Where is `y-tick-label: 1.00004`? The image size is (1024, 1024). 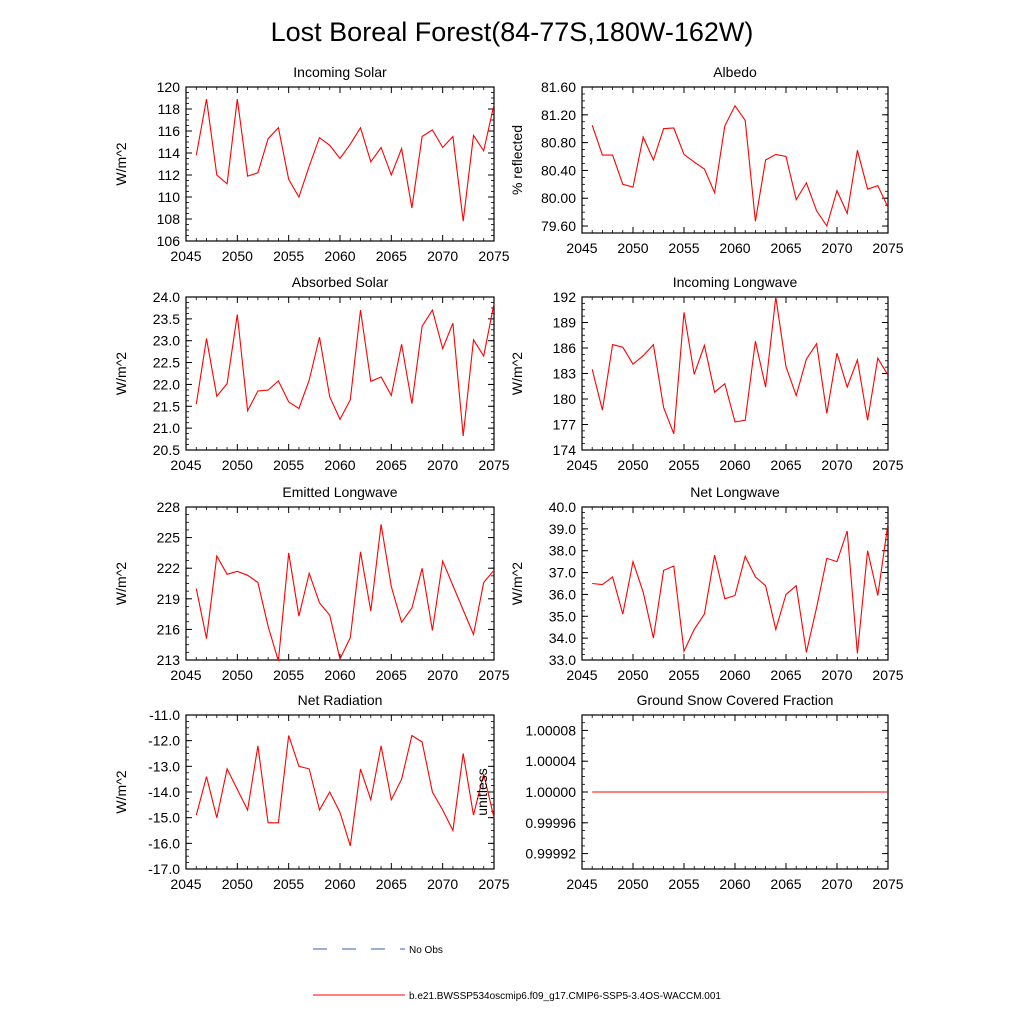 y-tick-label: 1.00004 is located at coordinates (550, 761).